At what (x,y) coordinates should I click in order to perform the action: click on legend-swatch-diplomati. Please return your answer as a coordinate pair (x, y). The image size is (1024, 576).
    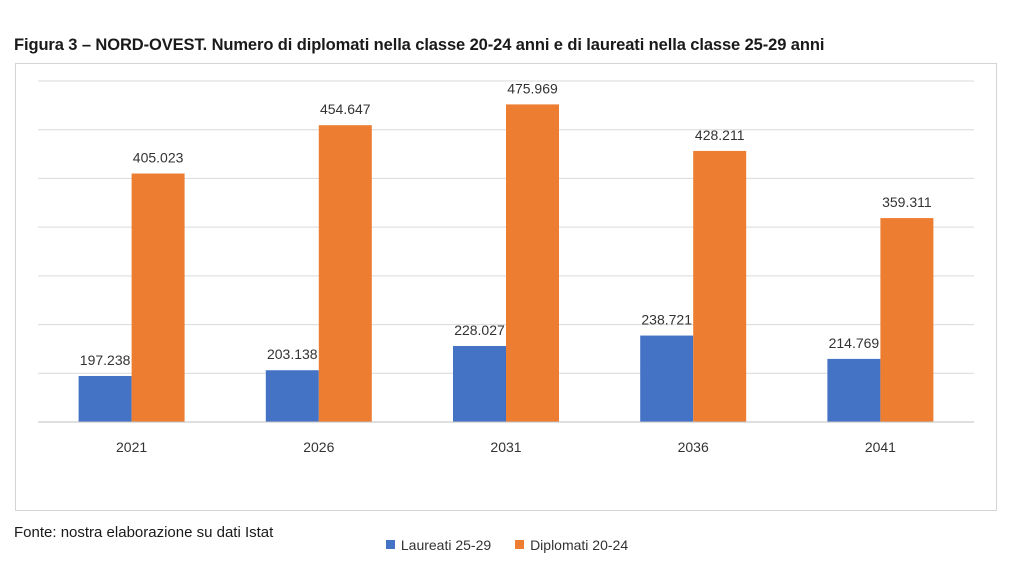
    Looking at the image, I should click on (520, 544).